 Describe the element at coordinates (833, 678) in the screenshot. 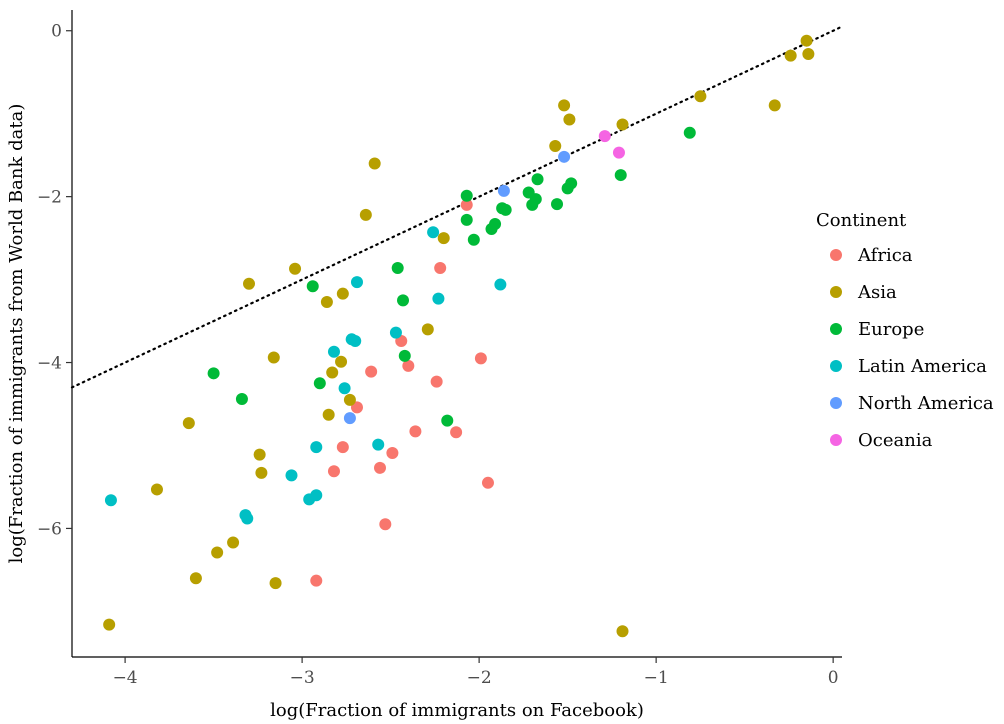

I see `x-tick-label: 0` at that location.